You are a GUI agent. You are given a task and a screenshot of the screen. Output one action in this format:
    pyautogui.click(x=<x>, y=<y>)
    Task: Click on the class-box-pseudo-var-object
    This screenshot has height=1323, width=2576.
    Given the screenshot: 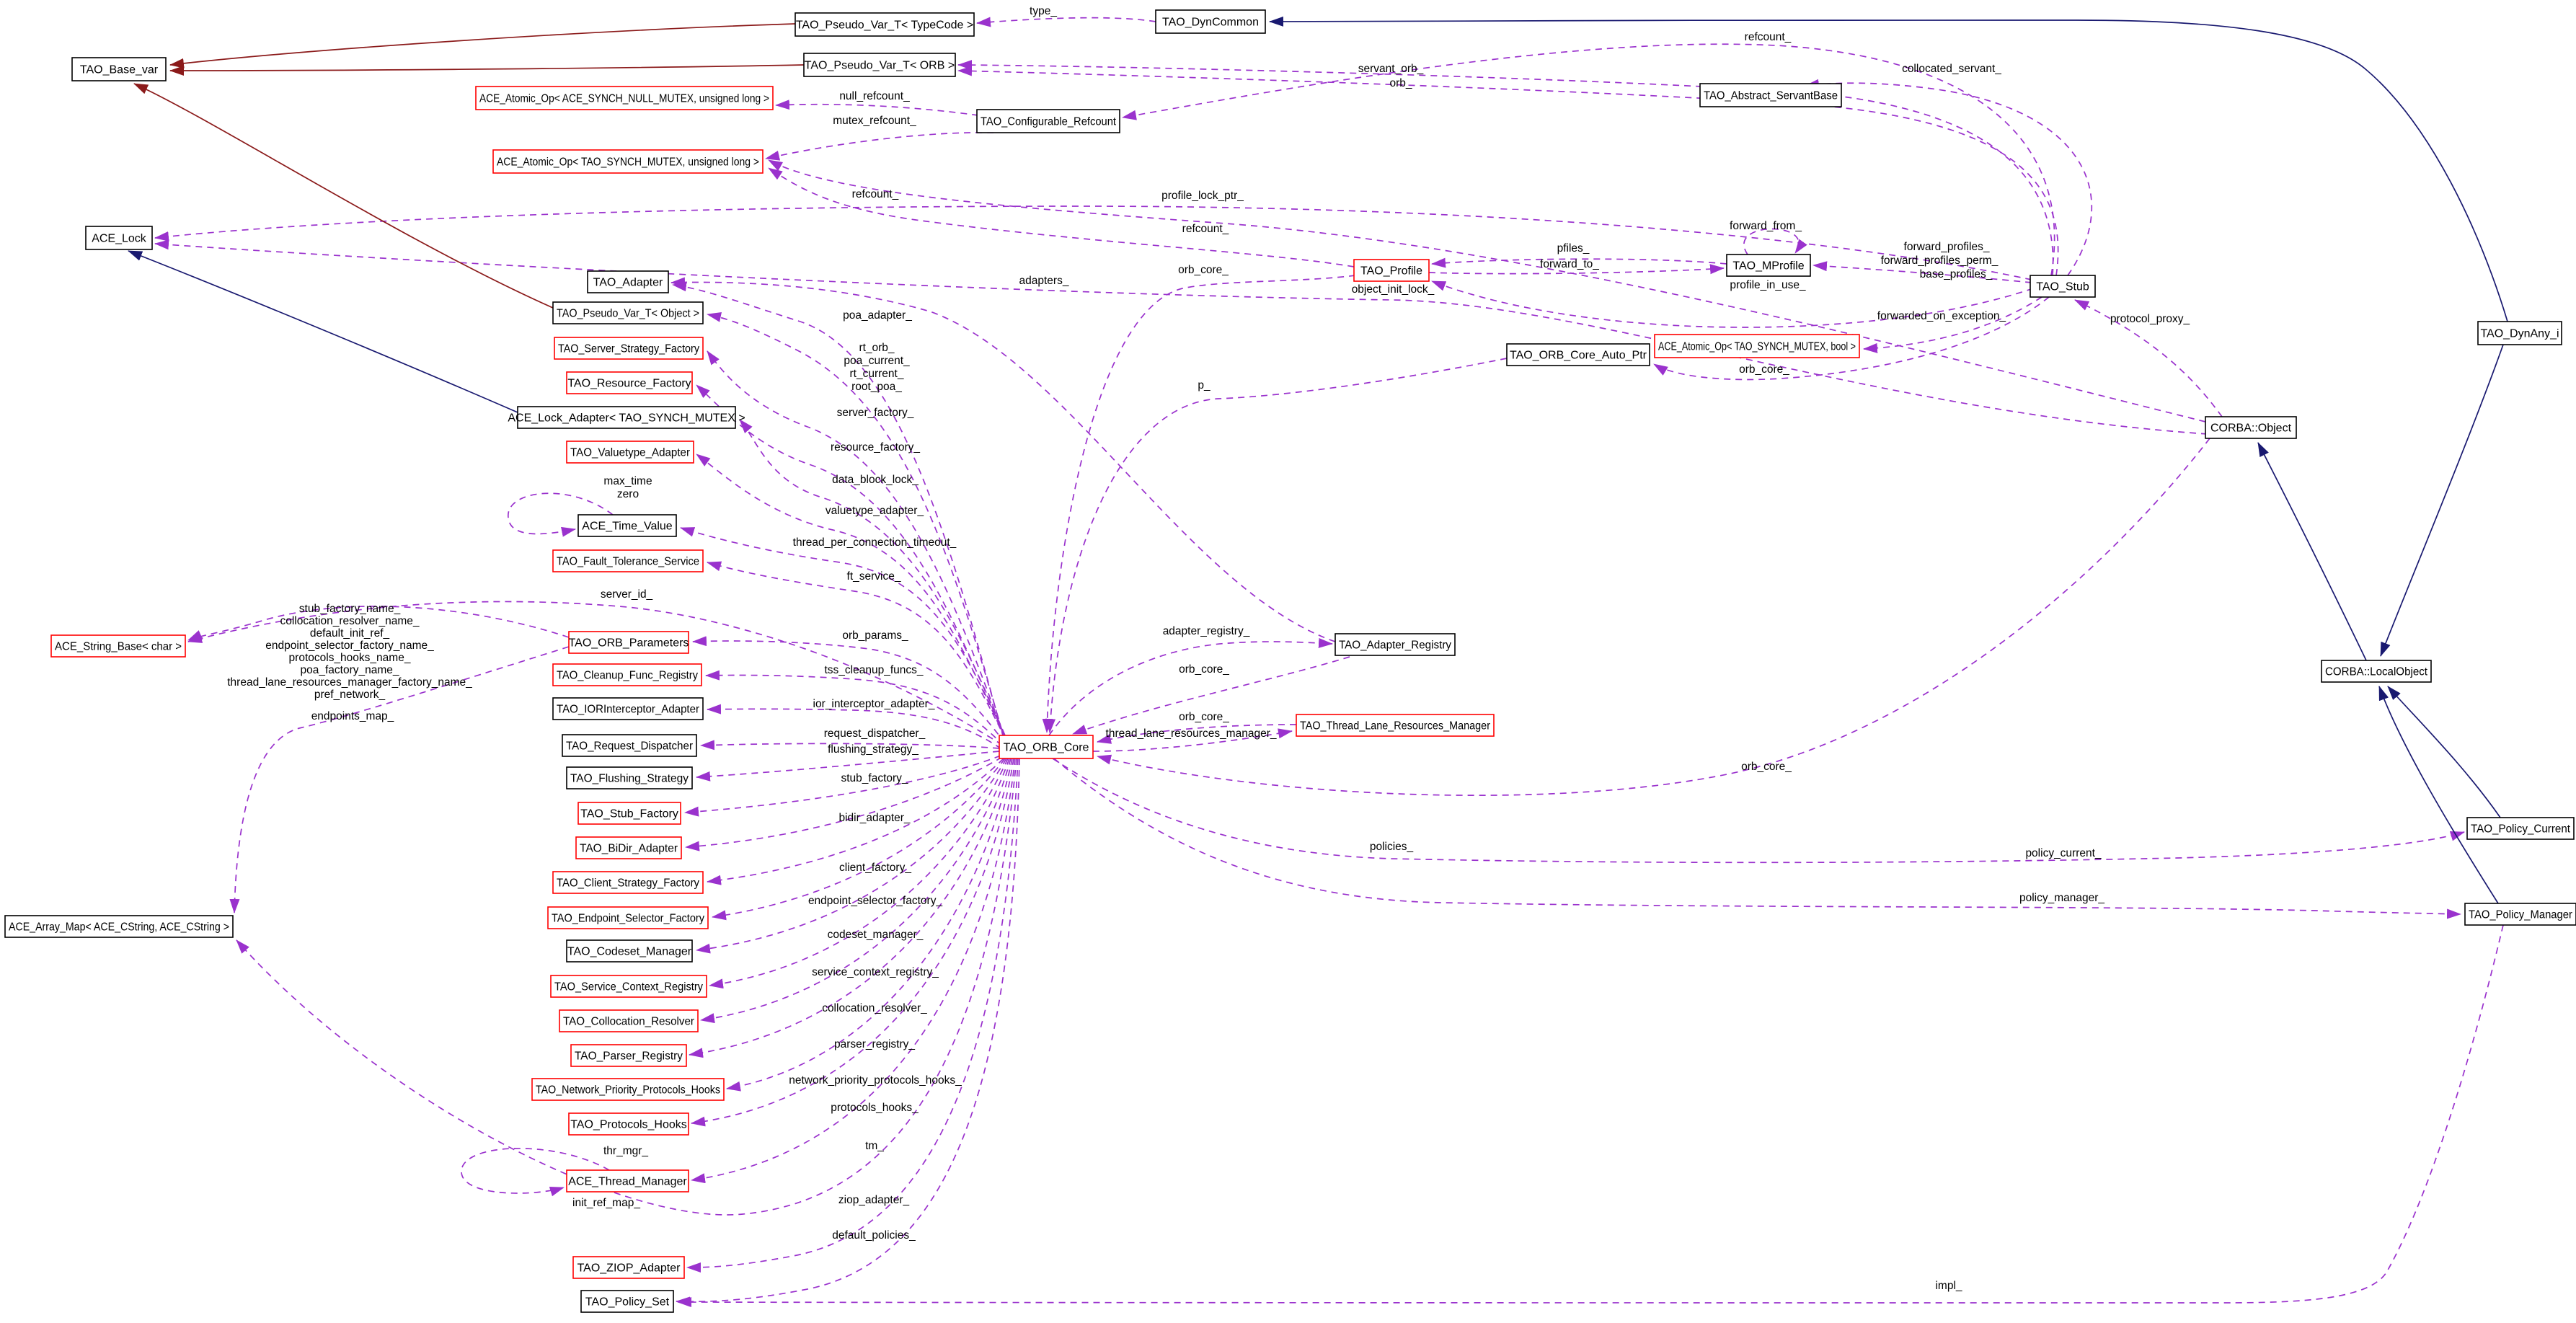 What is the action you would take?
    pyautogui.click(x=628, y=312)
    